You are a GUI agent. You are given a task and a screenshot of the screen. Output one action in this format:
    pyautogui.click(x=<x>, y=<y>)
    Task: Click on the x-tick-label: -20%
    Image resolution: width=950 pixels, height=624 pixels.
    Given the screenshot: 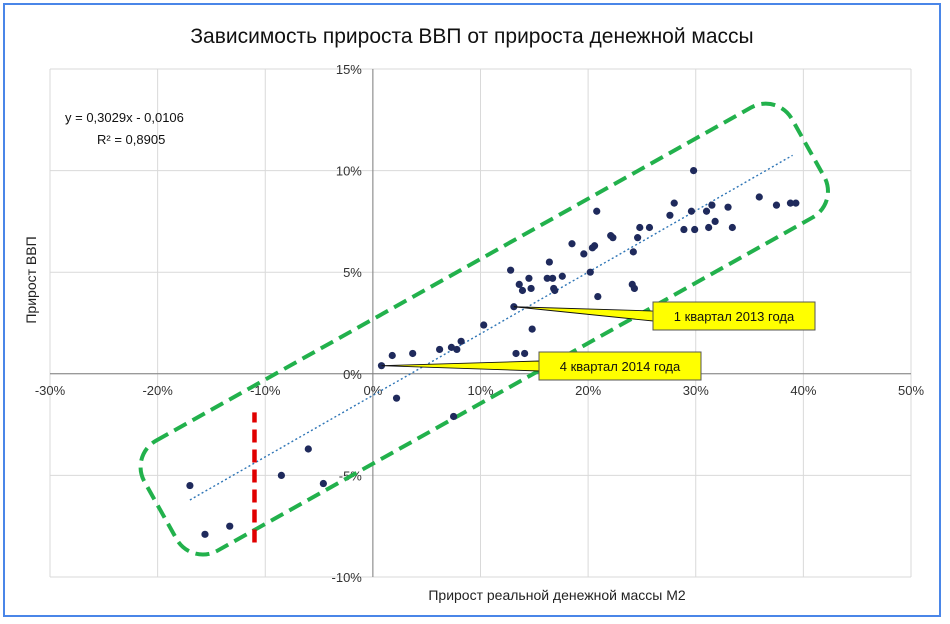 What is the action you would take?
    pyautogui.click(x=157, y=390)
    